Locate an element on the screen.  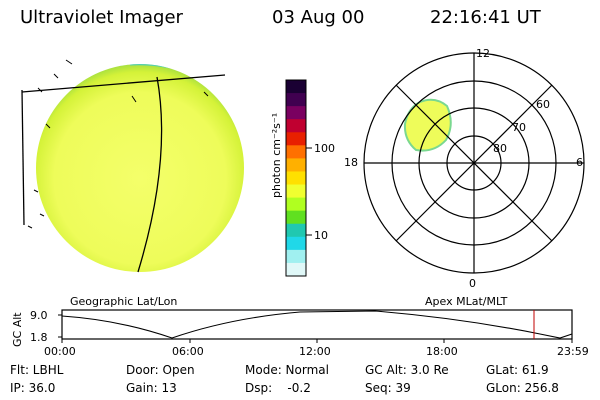
x-tick-0000: 00:00 is located at coordinates (60, 351).